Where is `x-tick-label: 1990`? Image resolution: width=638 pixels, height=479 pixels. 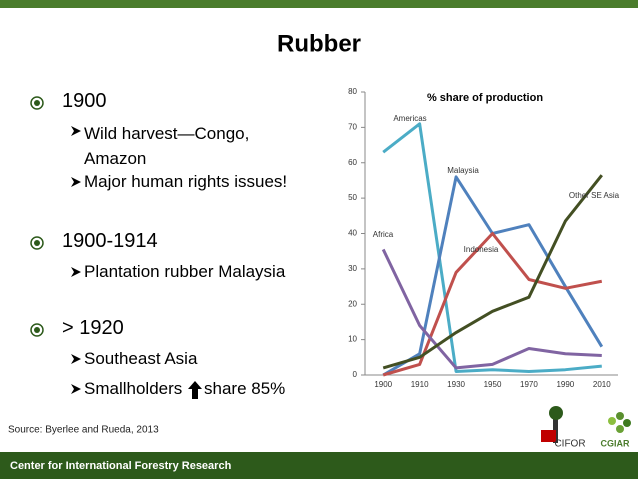 x-tick-label: 1990 is located at coordinates (565, 384).